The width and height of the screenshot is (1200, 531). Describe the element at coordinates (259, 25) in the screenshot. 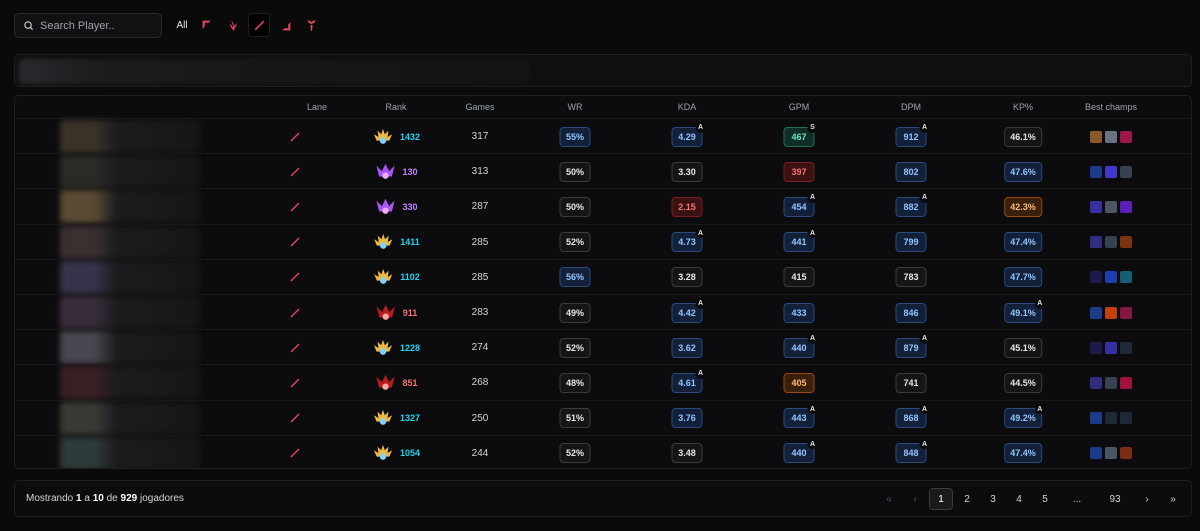

I see `filter-mid-button` at that location.